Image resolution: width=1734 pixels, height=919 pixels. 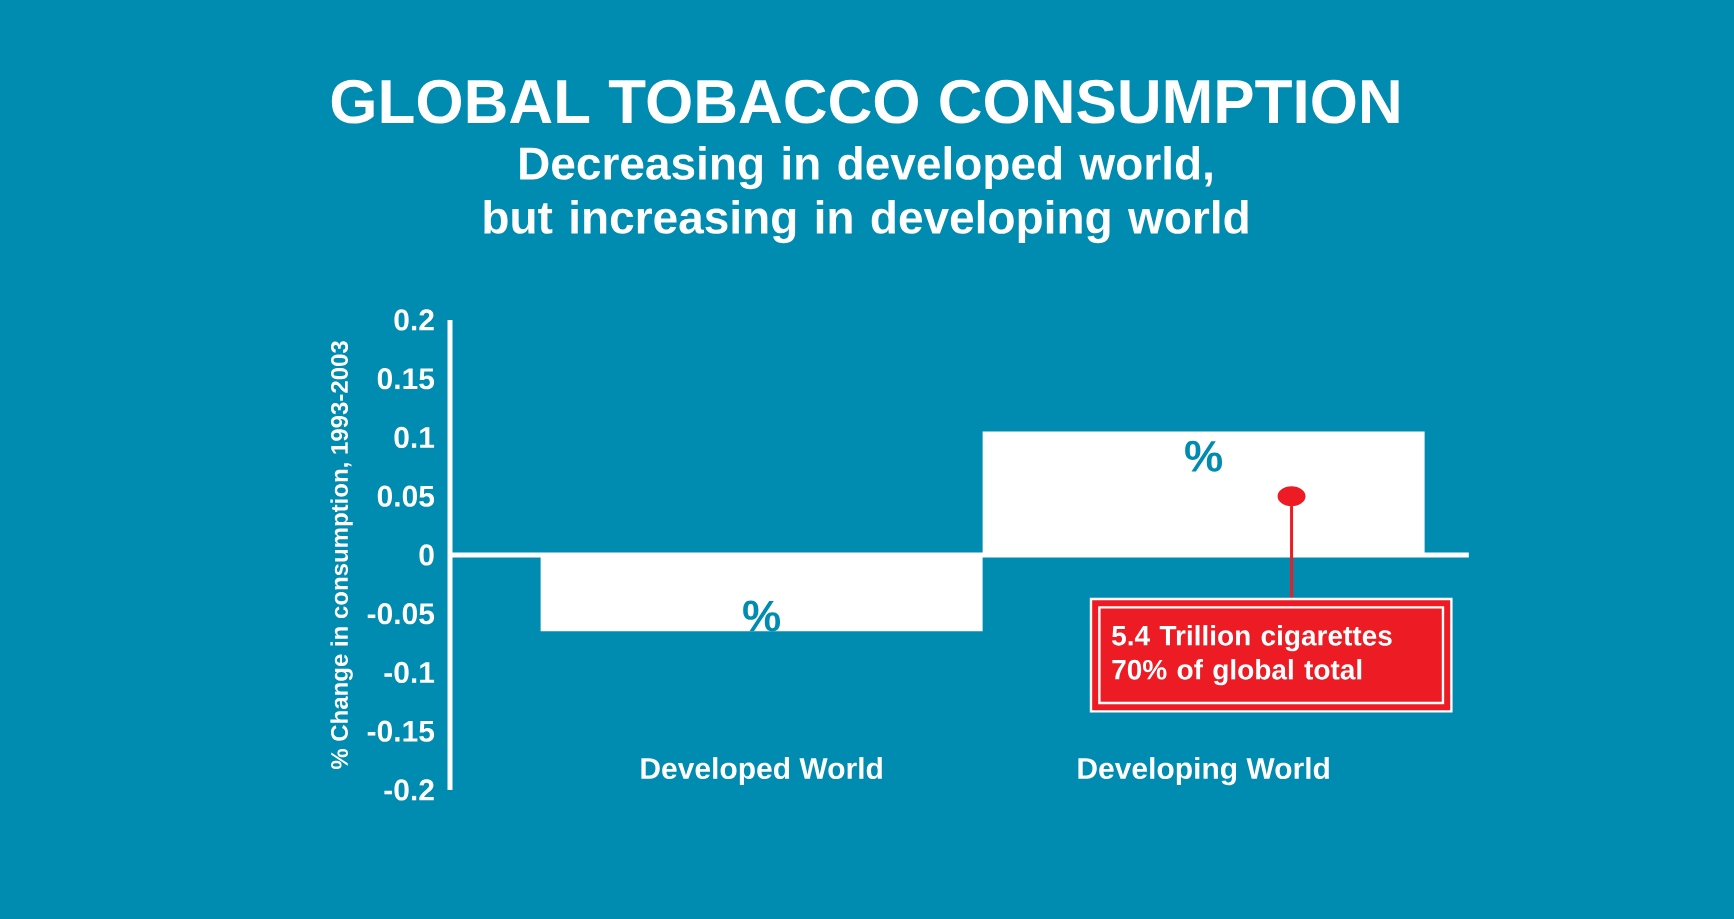 I want to click on x-tick-label: Developing World, so click(x=1203, y=771).